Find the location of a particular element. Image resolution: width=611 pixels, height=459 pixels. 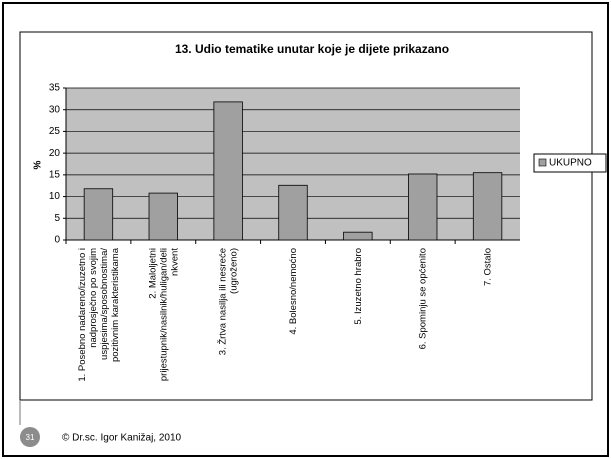

y-tick-label: 20 is located at coordinates (55, 153).